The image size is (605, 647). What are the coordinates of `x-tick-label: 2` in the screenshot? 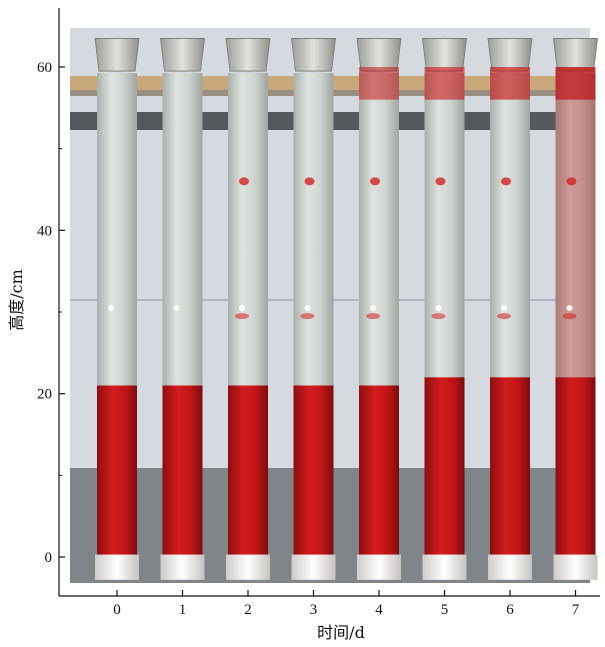 It's located at (248, 610).